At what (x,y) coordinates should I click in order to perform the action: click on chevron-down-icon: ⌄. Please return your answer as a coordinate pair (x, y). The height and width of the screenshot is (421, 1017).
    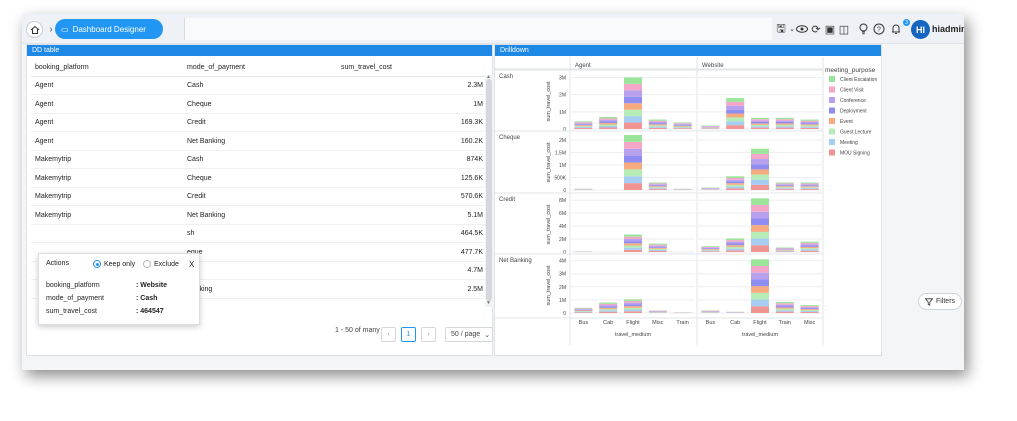
    Looking at the image, I should click on (792, 29).